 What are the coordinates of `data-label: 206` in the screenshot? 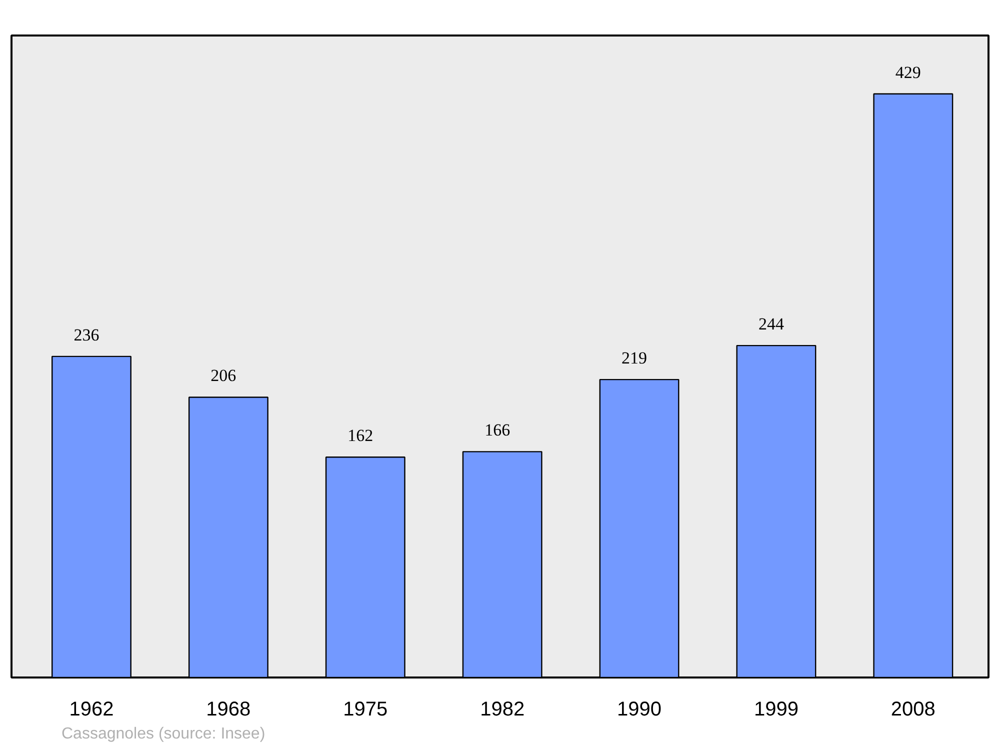 It's located at (223, 376).